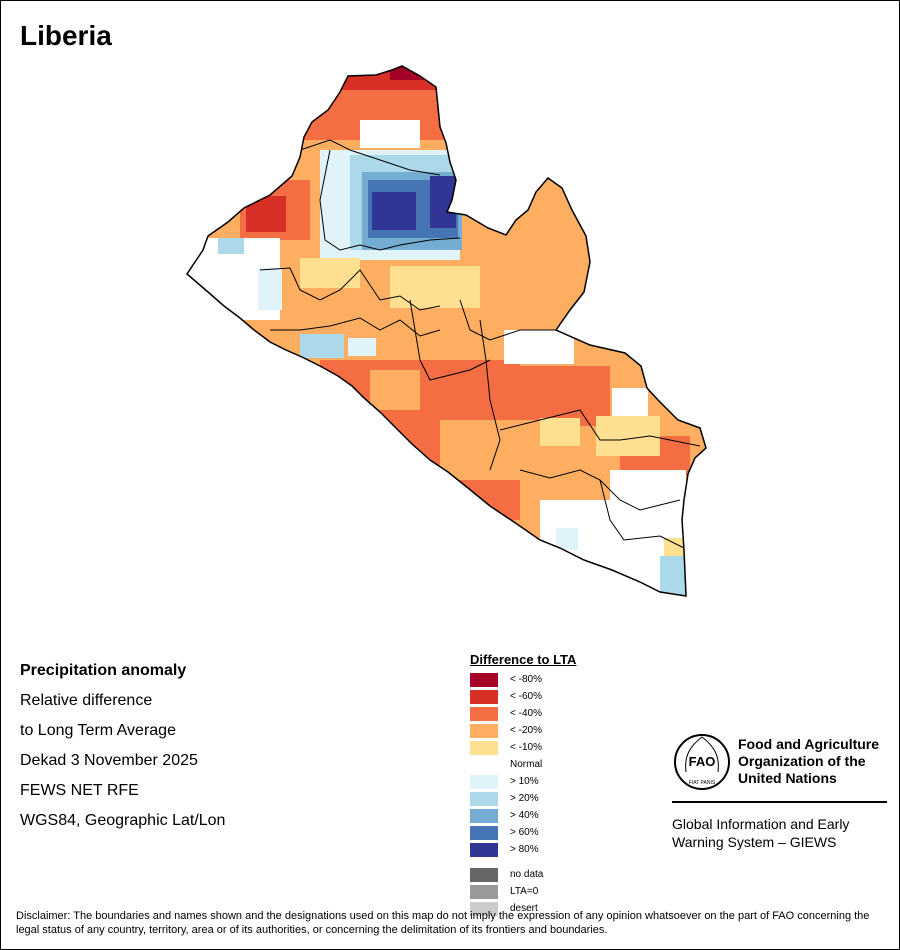 This screenshot has width=900, height=950. I want to click on legend-row: > 20%, so click(523, 799).